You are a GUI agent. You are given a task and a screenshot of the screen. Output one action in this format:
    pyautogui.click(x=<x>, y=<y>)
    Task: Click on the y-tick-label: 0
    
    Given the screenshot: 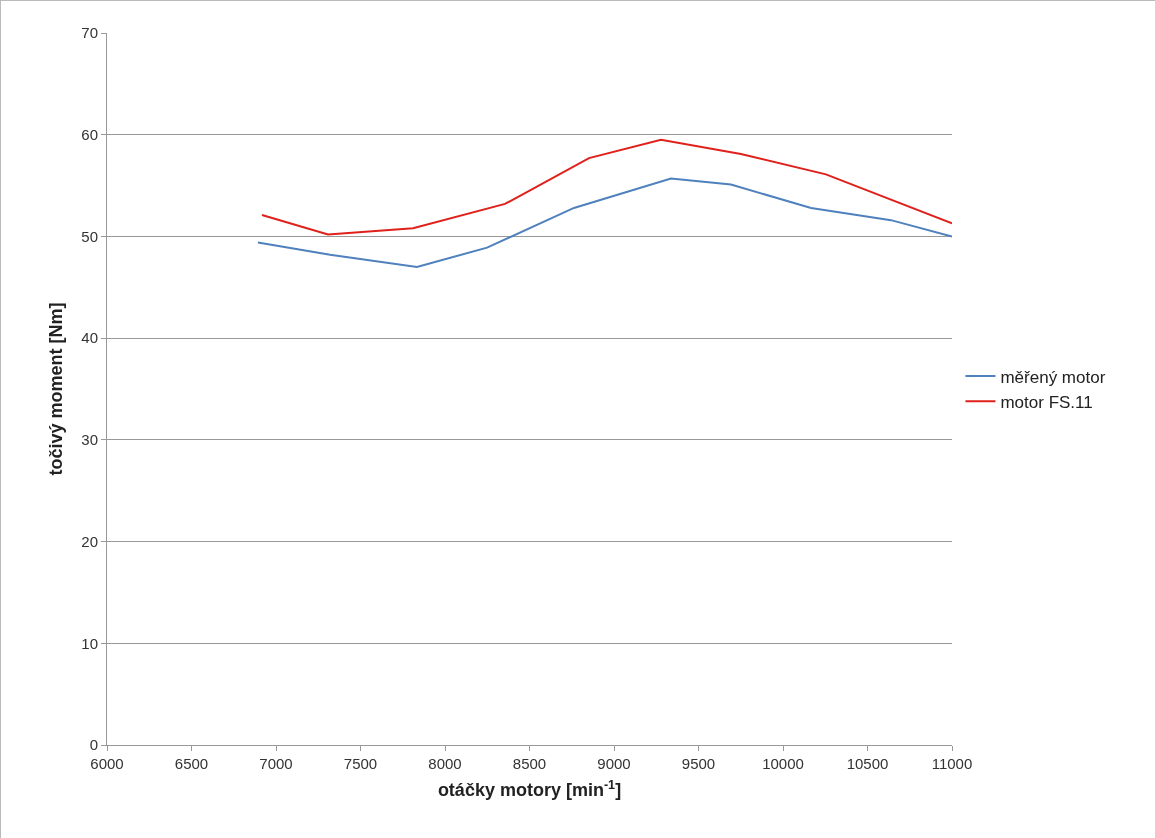 What is the action you would take?
    pyautogui.click(x=93, y=745)
    